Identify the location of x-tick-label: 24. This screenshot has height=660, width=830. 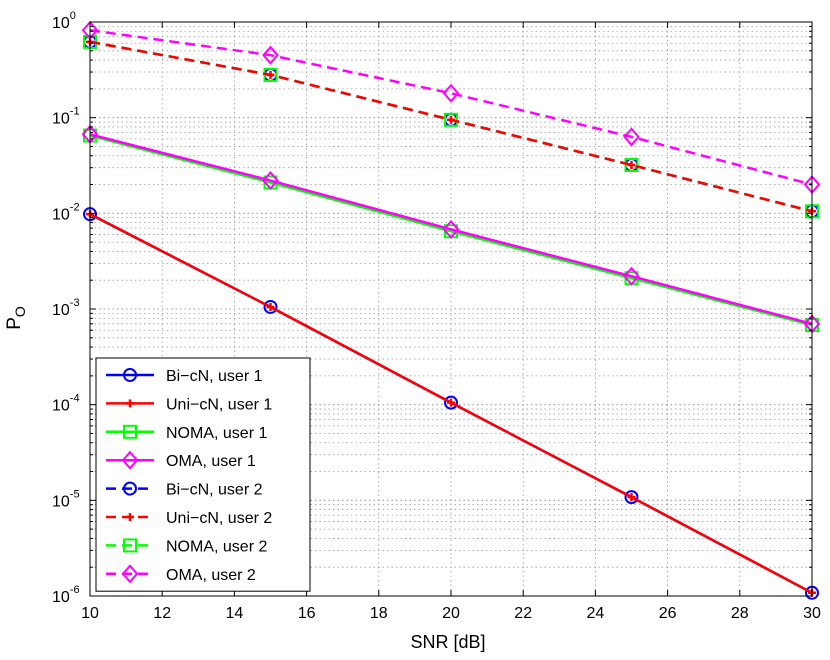
(596, 613).